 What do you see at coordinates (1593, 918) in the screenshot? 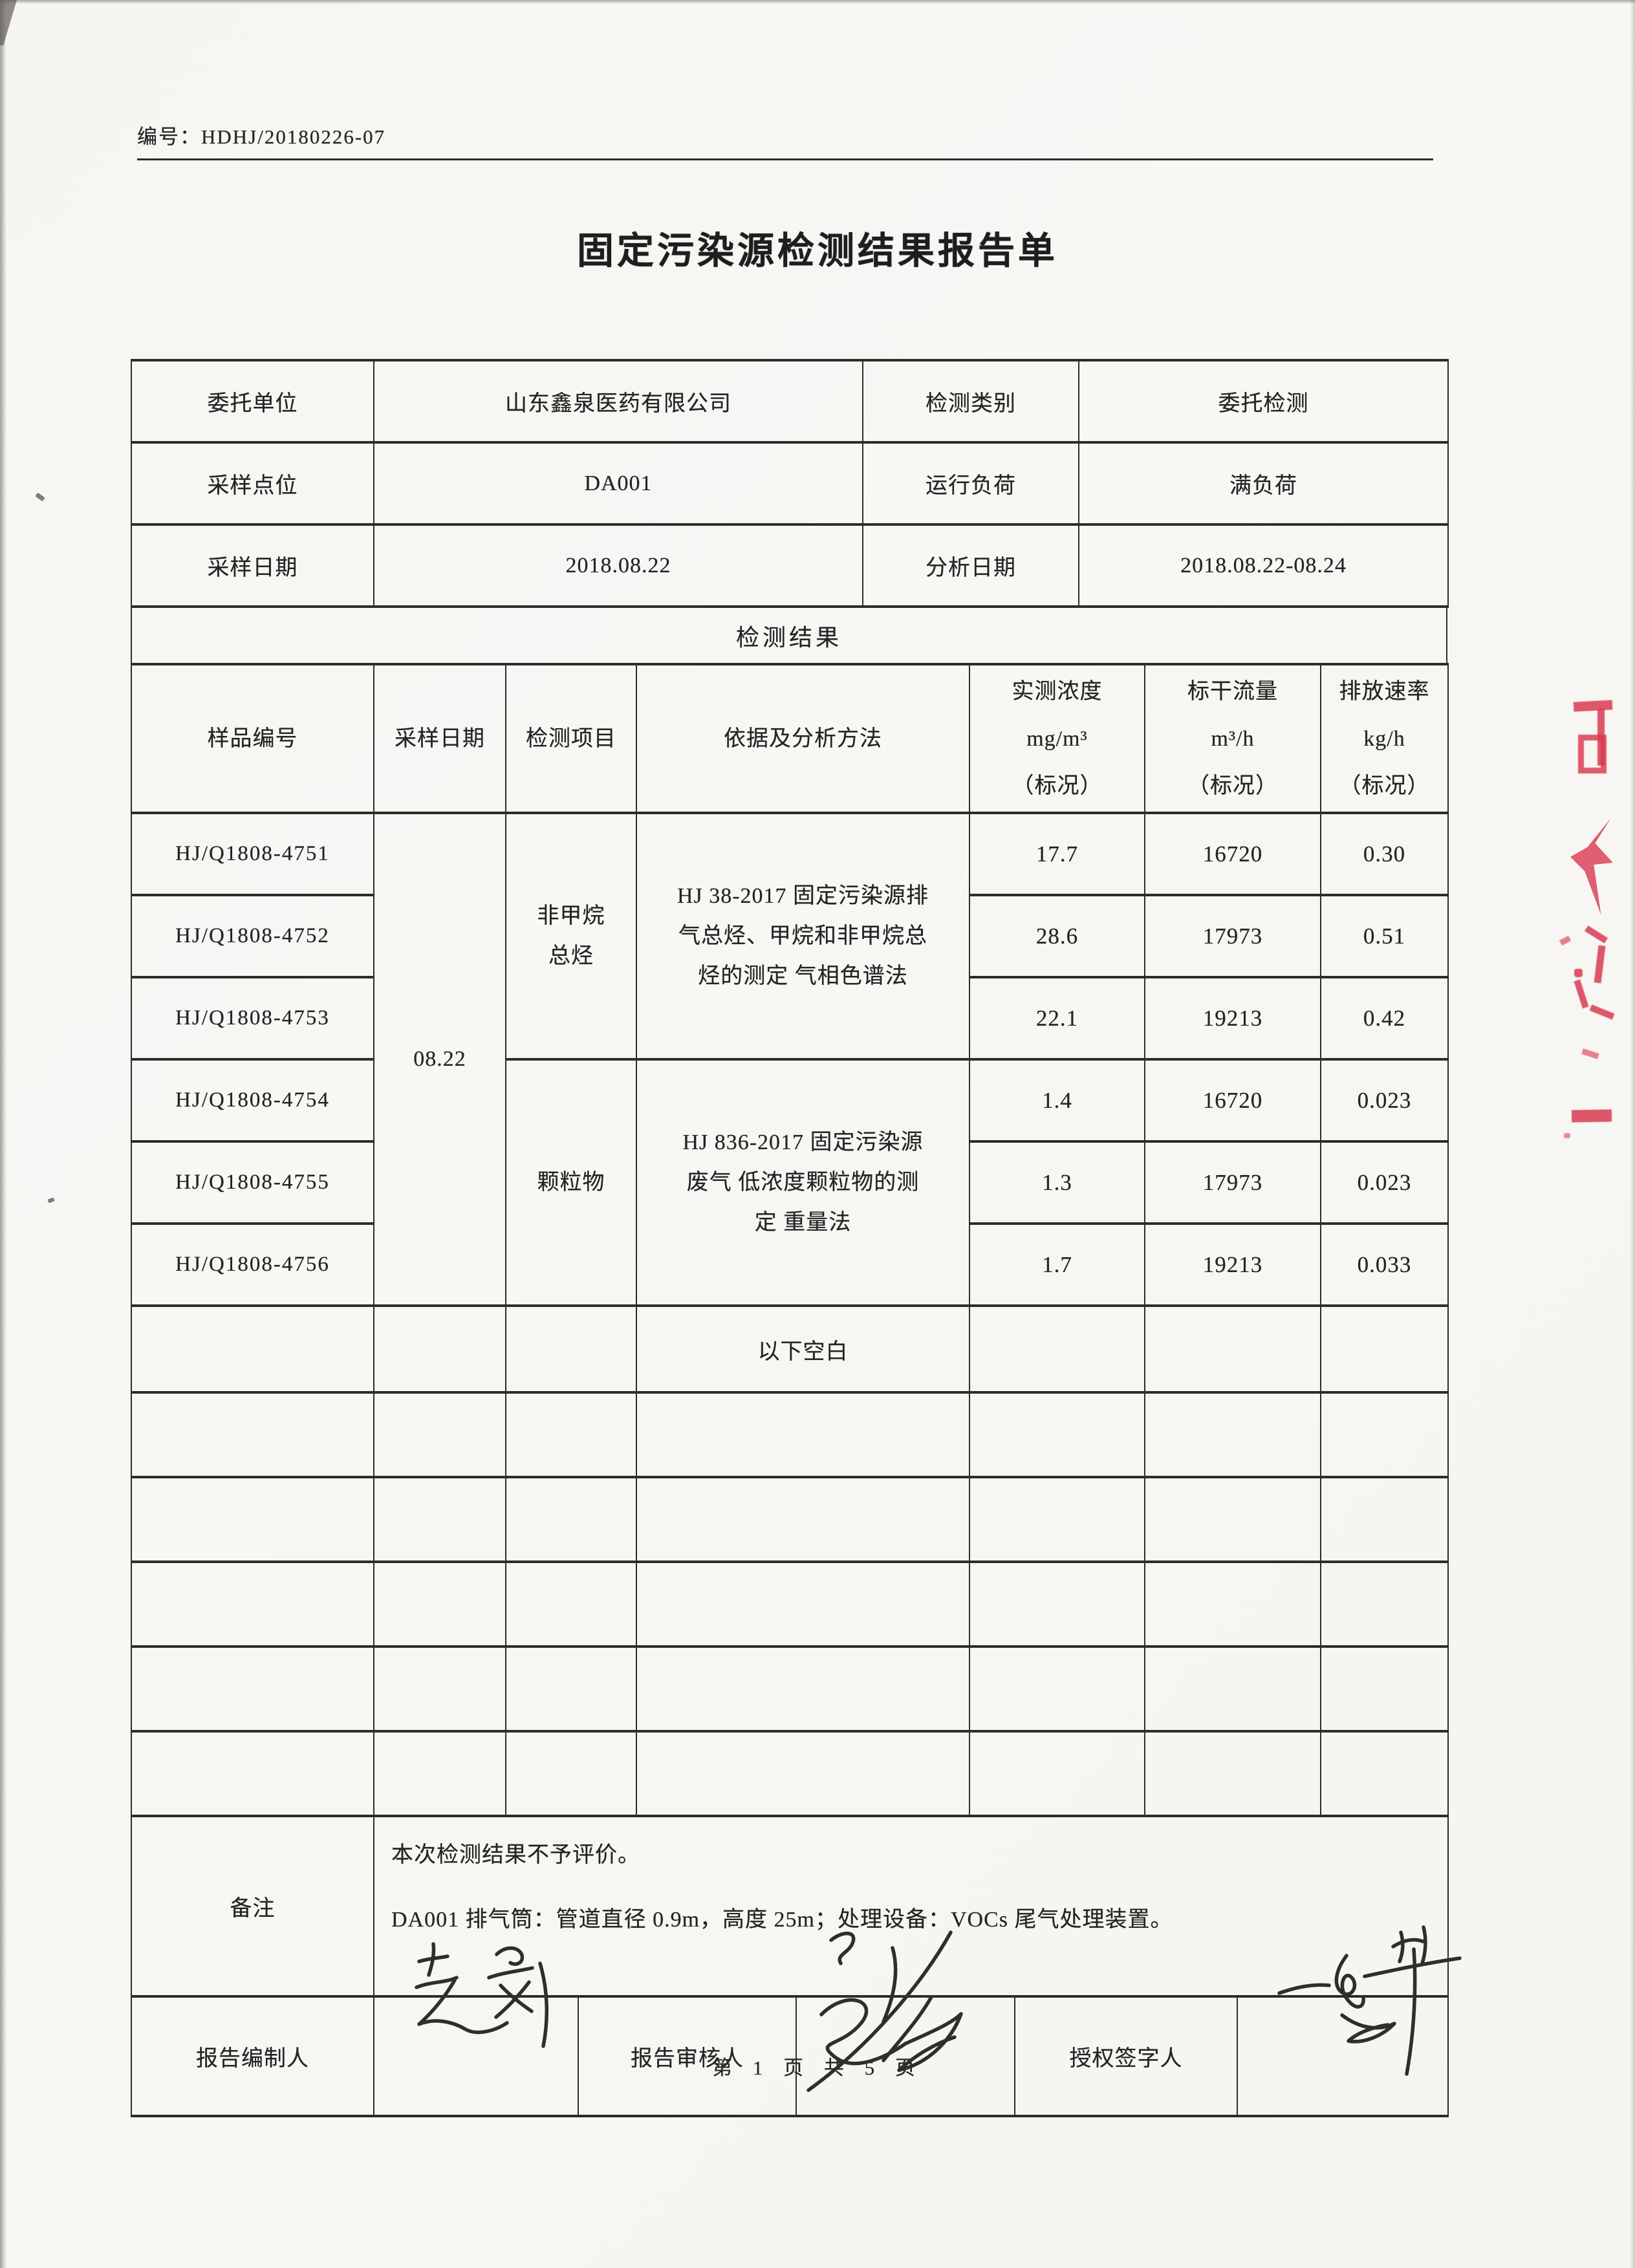
I see `red-seal-fragment` at bounding box center [1593, 918].